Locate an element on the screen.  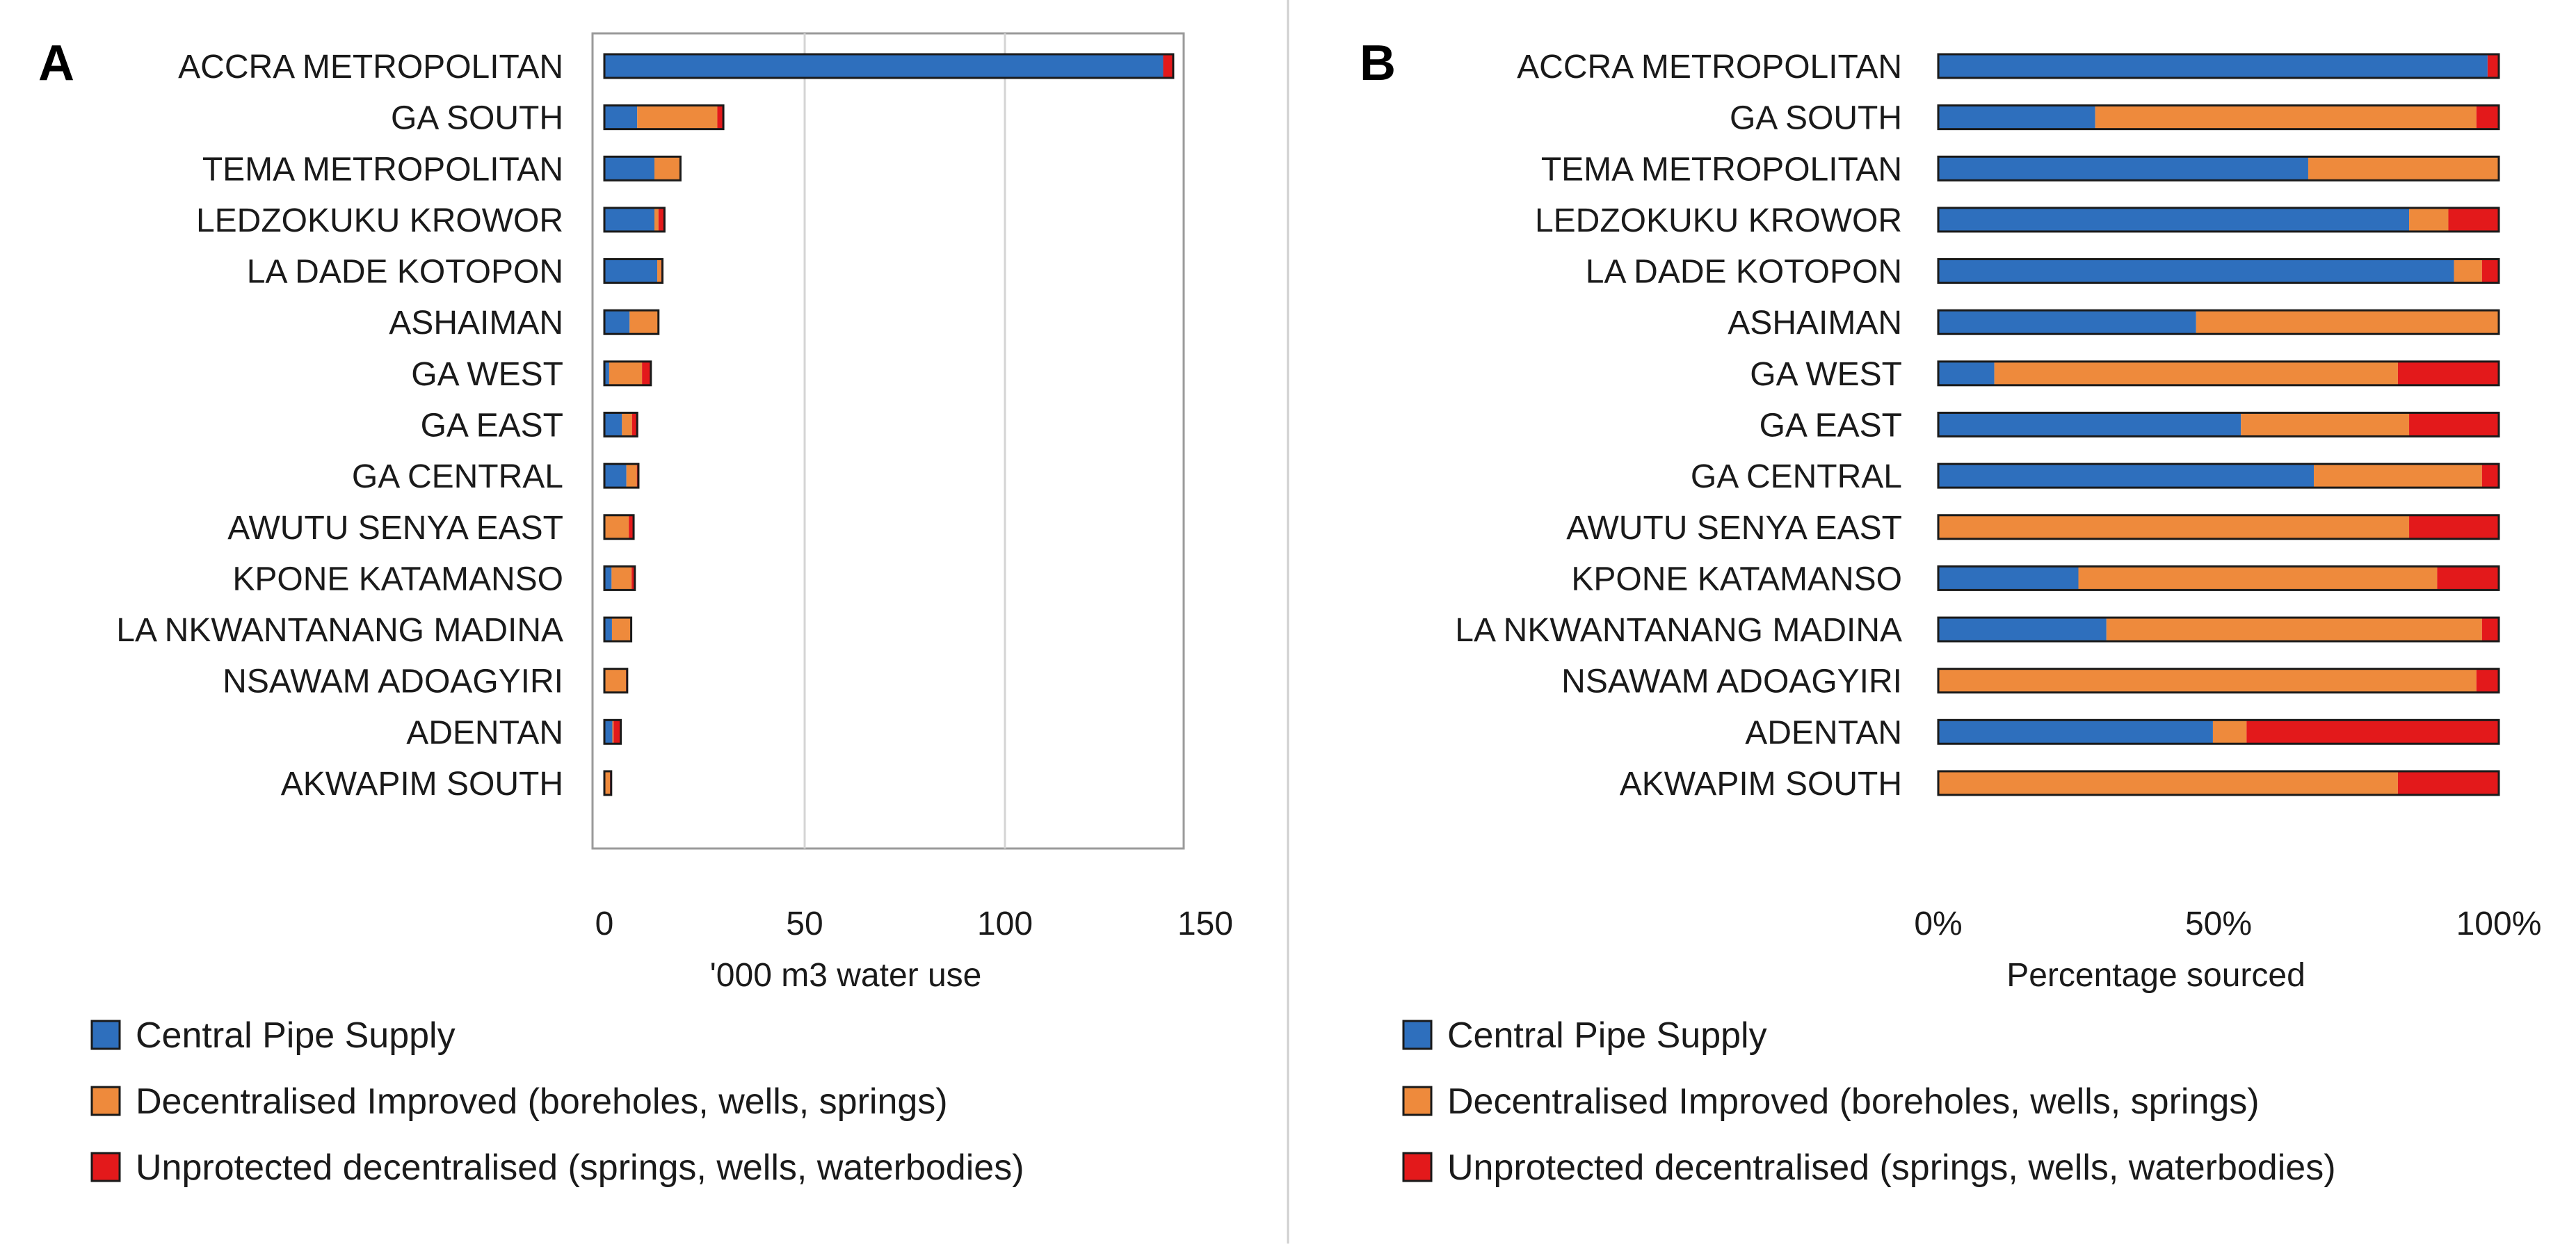
category-label: LA DADE KOTOPON is located at coordinates (405, 272).